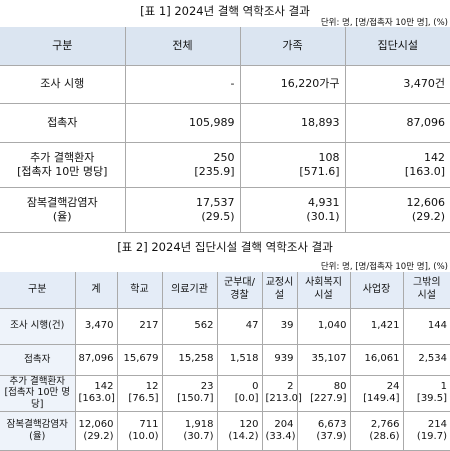 This screenshot has width=450, height=451. Describe the element at coordinates (62, 45) in the screenshot. I see `cell-line: 구분` at that location.